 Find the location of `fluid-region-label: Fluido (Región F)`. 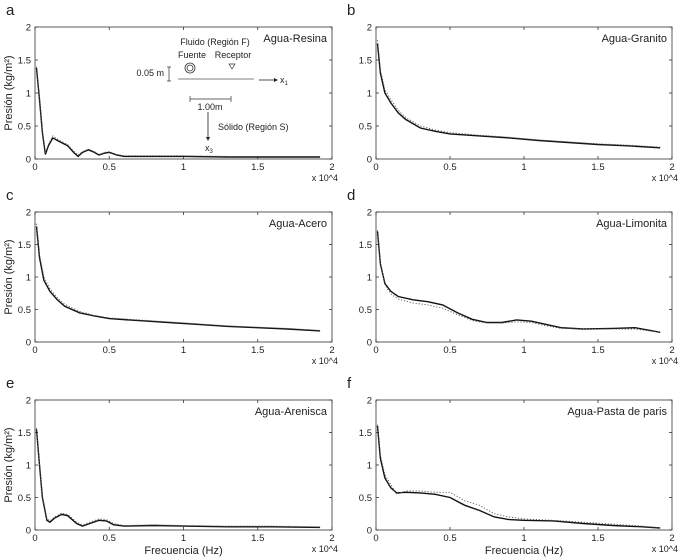

fluid-region-label: Fluido (Región F) is located at coordinates (215, 42).